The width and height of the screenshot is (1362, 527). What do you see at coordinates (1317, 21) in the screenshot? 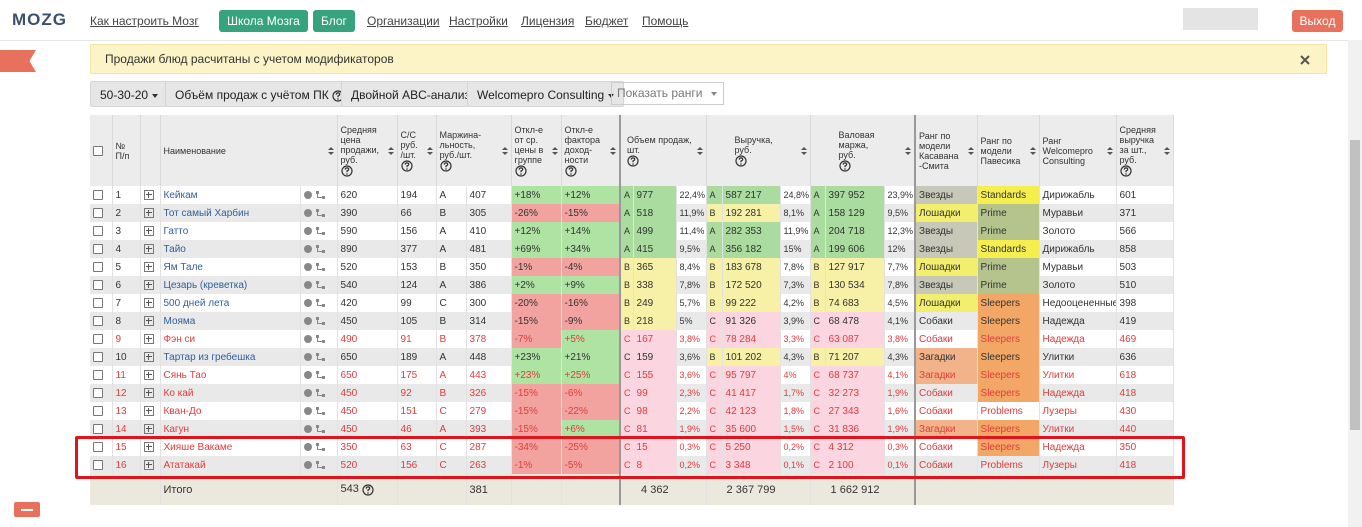
I see `logout-button: Выход` at bounding box center [1317, 21].